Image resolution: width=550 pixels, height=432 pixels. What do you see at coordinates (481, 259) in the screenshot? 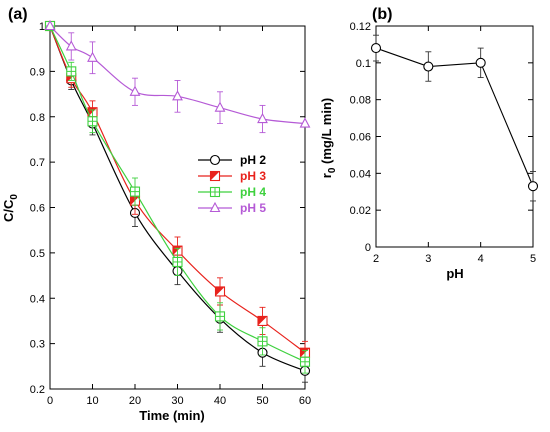
I see `b-xtick-label: 4` at bounding box center [481, 259].